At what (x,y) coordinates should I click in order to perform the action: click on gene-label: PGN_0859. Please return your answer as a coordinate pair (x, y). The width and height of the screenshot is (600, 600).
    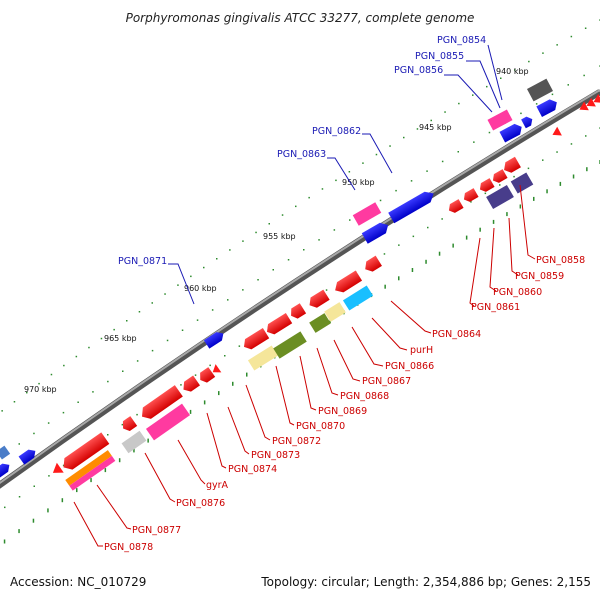
    Looking at the image, I should click on (539, 276).